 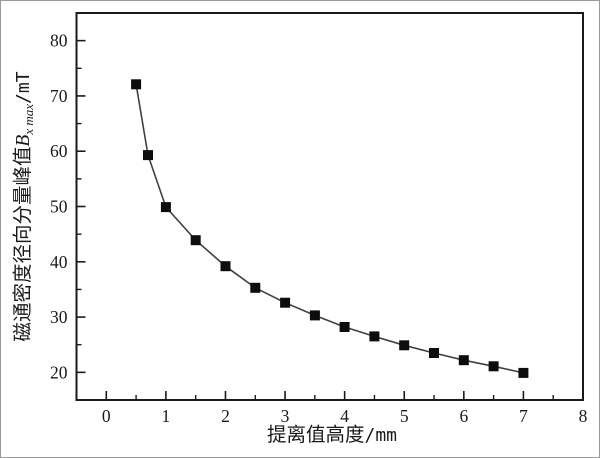 What do you see at coordinates (404, 416) in the screenshot?
I see `x-tick-label: 5` at bounding box center [404, 416].